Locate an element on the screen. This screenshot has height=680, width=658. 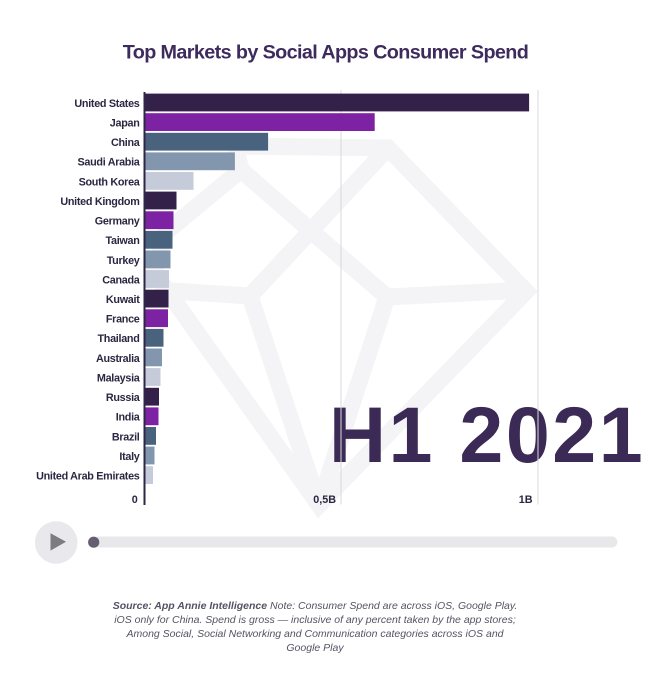
svg-text: France is located at coordinates (123, 320).